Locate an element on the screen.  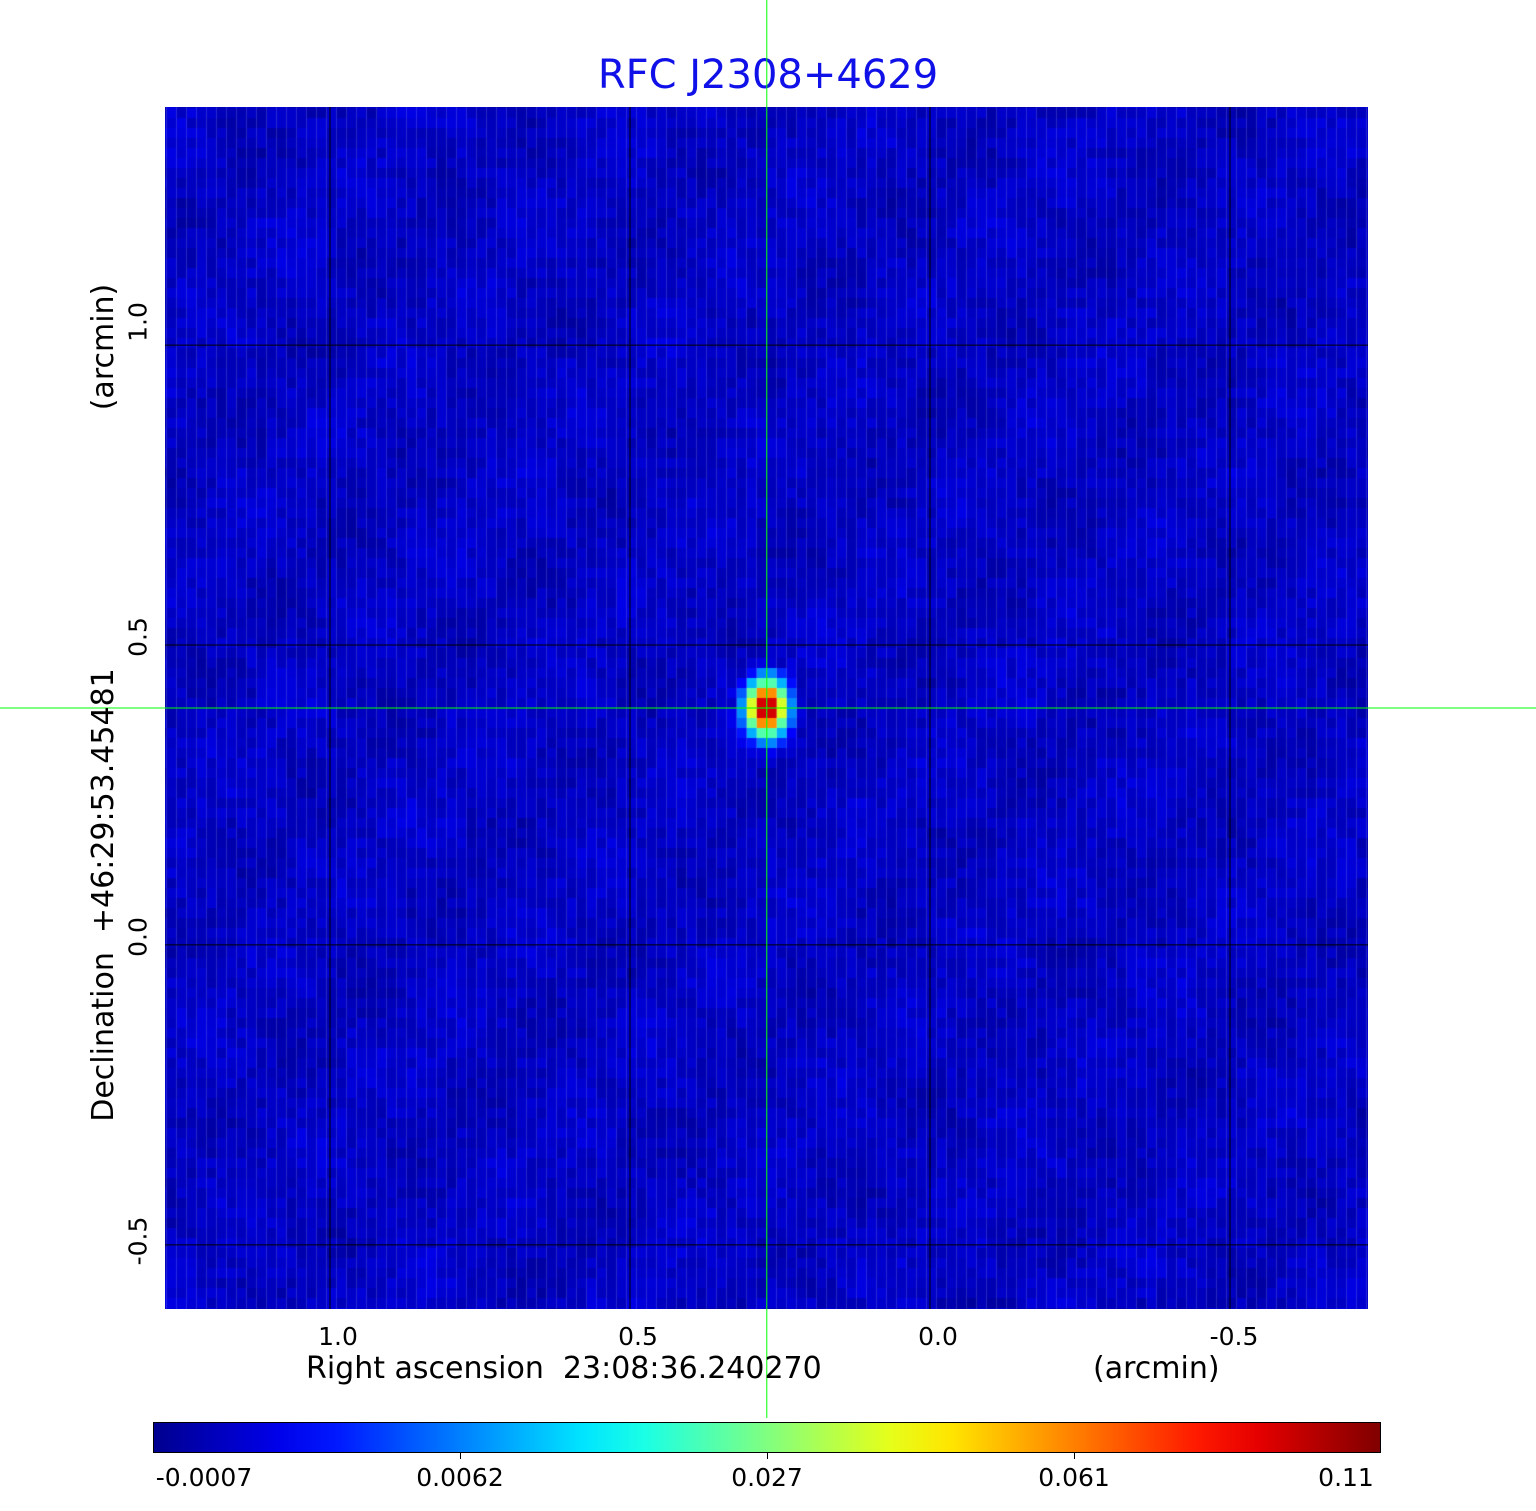
y-tick-label: 1.0 is located at coordinates (138, 322).